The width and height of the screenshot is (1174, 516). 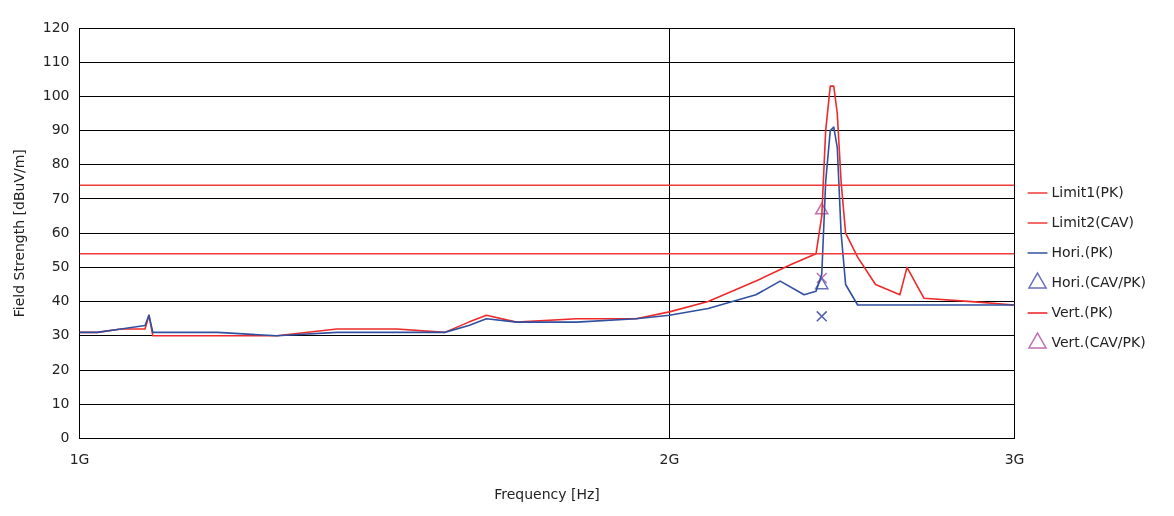 I want to click on legend-label: Vert.(CAV/PK), so click(x=1098, y=341).